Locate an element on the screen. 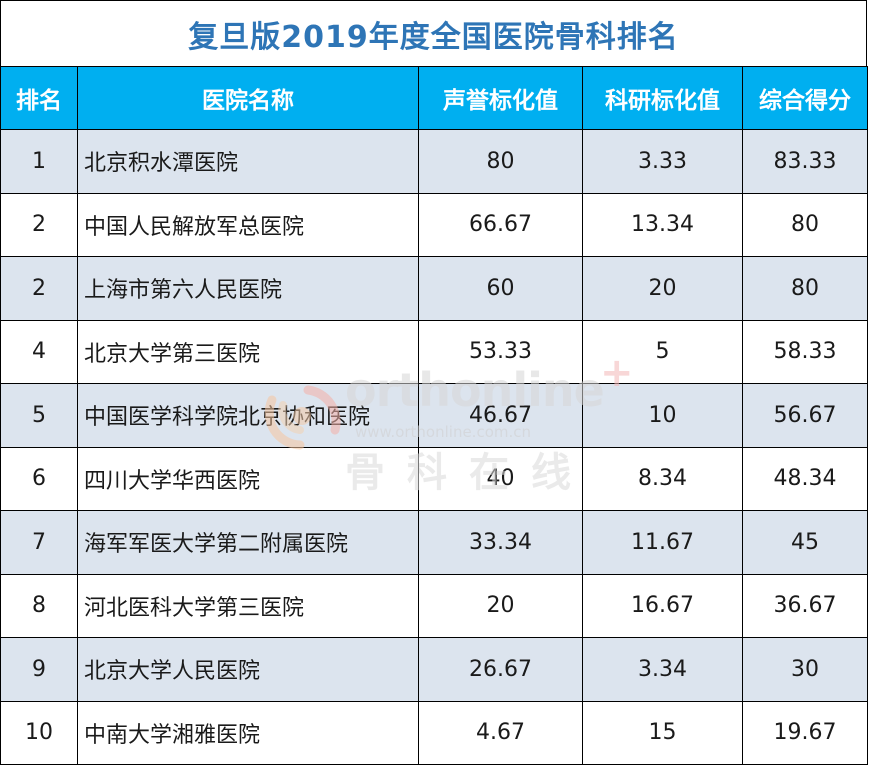 Image resolution: width=869 pixels, height=766 pixels. table-row: 8 河北医科大学第三医院 20 16.67 36.67 is located at coordinates (434, 605).